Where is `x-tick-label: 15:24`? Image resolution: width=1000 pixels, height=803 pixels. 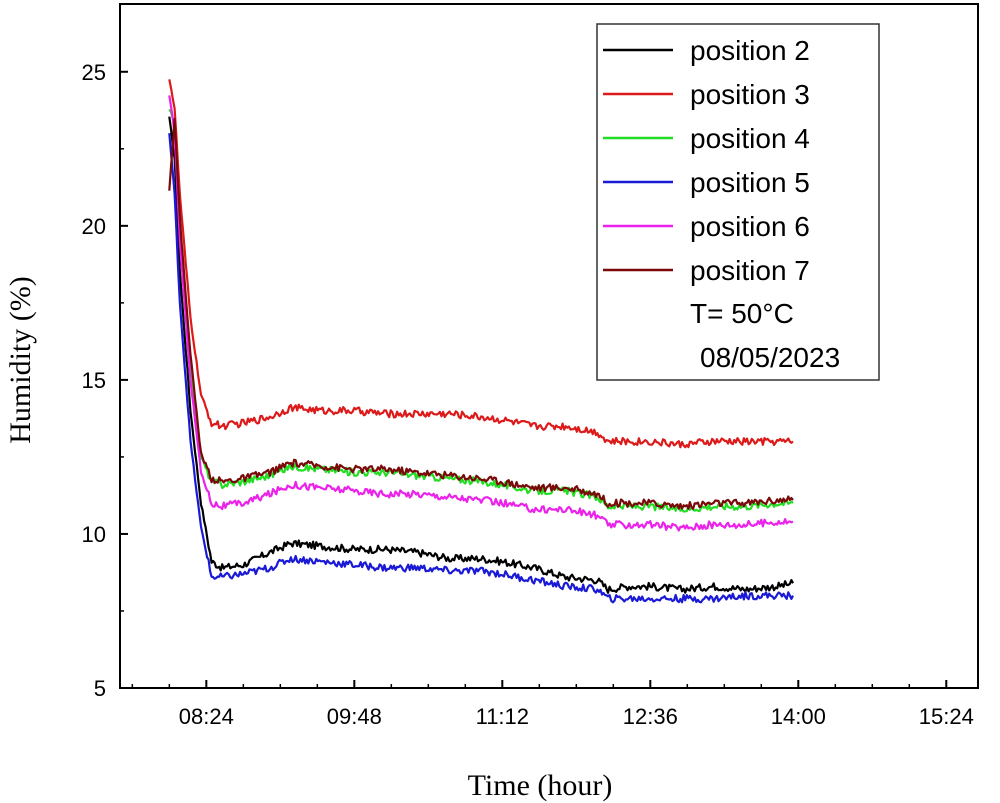
x-tick-label: 15:24 is located at coordinates (946, 716).